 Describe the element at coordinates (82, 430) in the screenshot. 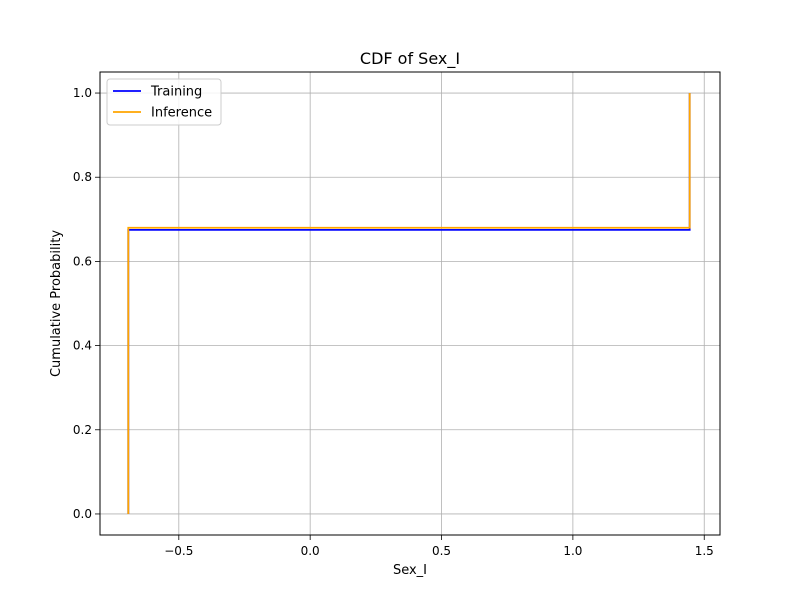

I see `y-tick-label: 0.2` at that location.